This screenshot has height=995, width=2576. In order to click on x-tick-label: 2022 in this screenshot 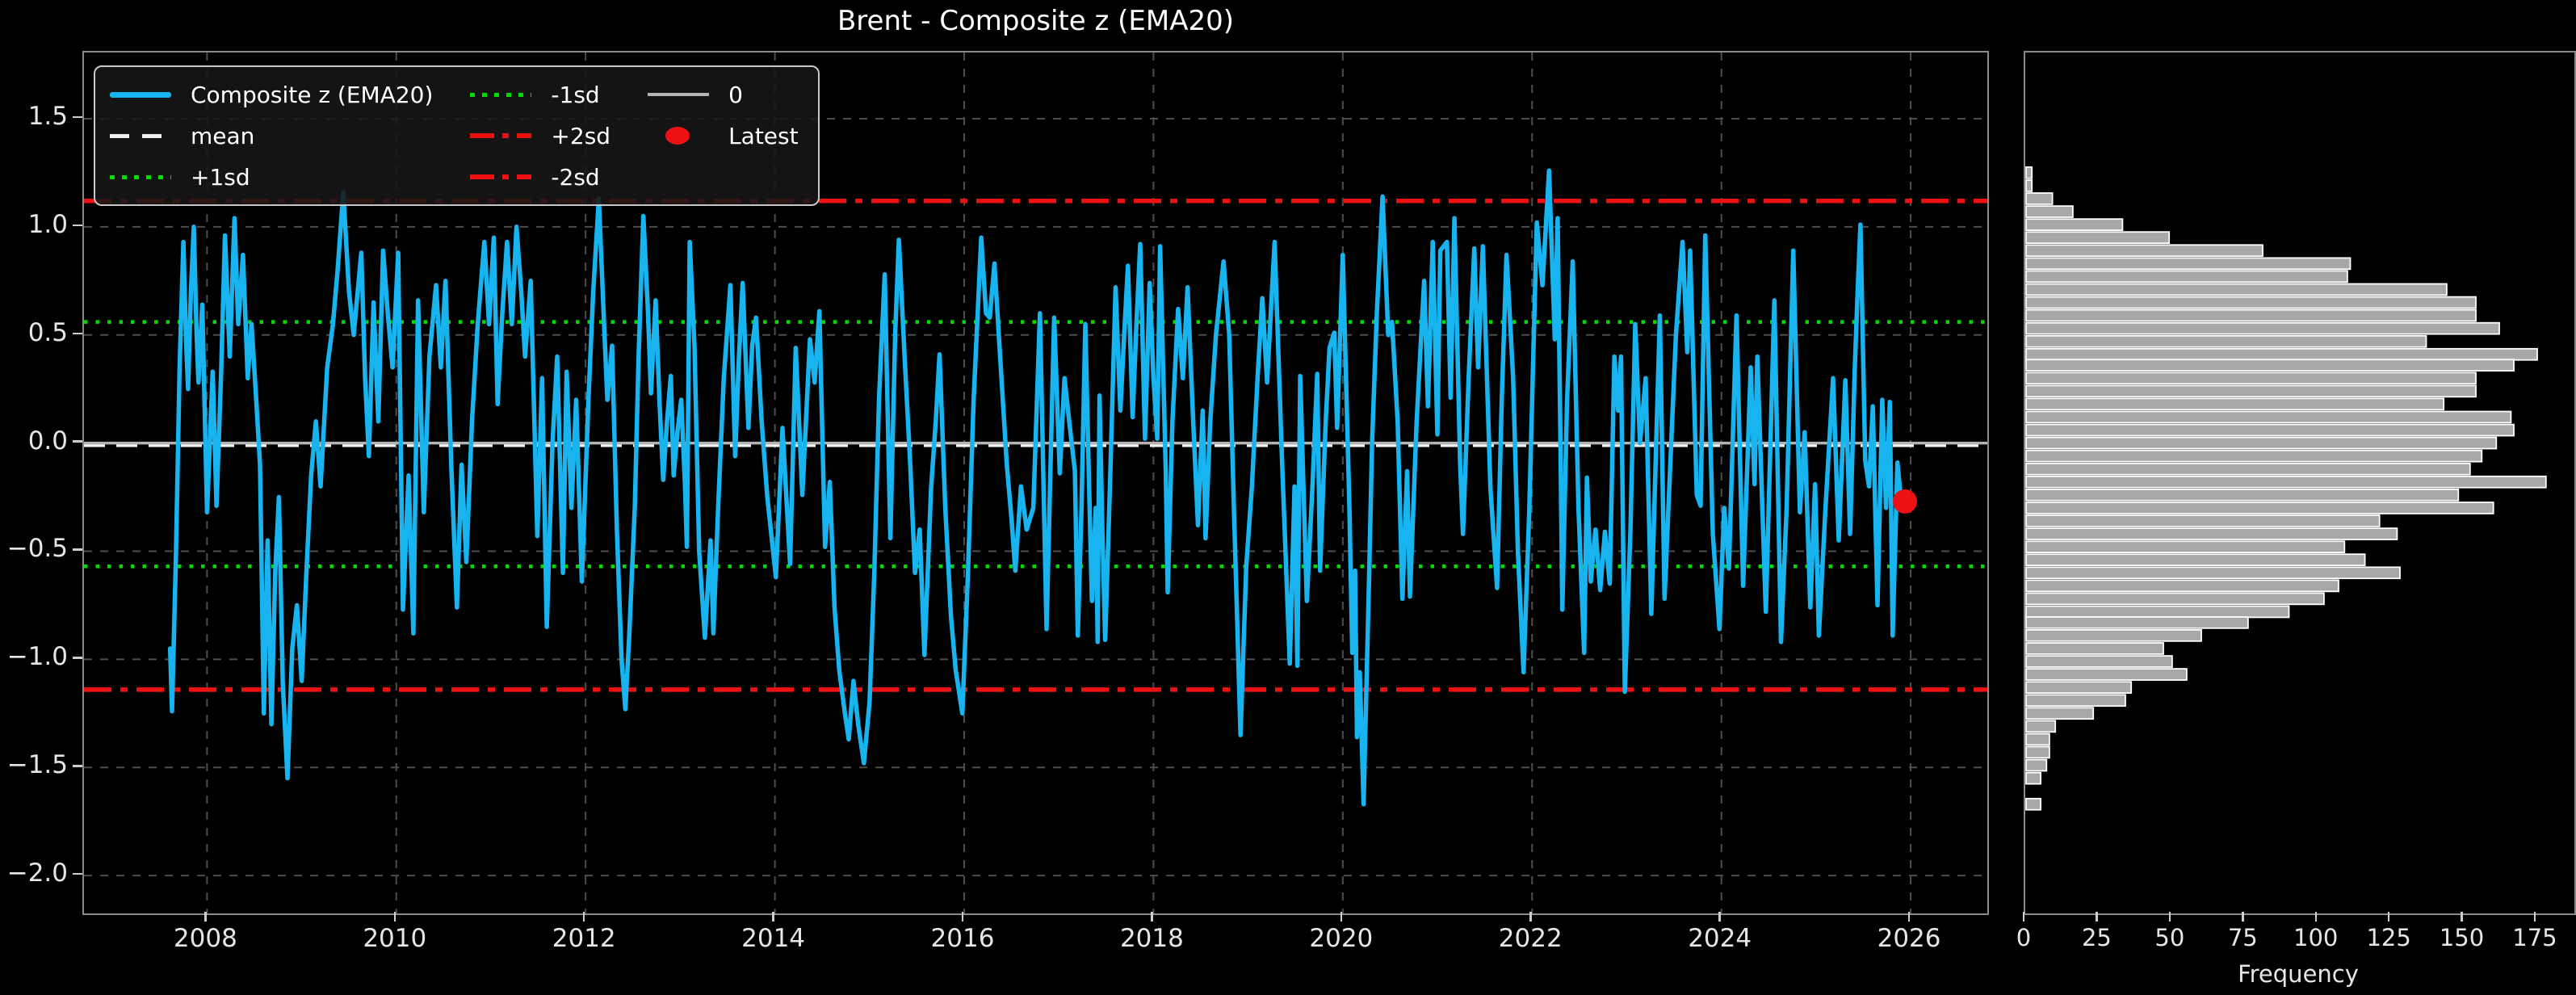, I will do `click(1530, 939)`.